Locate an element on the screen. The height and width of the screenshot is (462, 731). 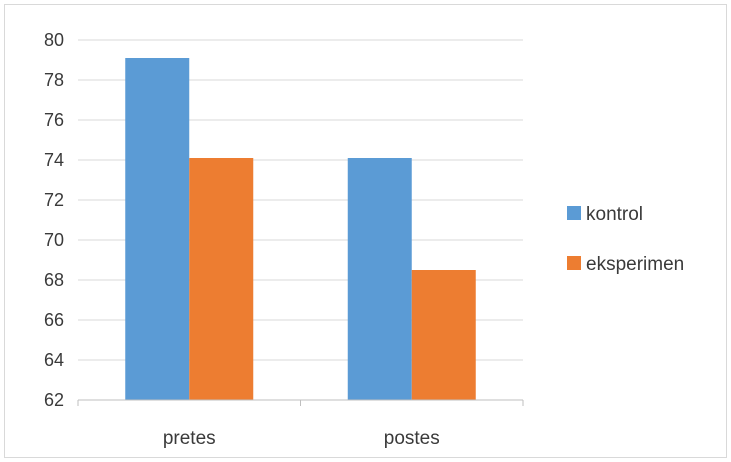
legend-swatch-kontrol is located at coordinates (574, 213).